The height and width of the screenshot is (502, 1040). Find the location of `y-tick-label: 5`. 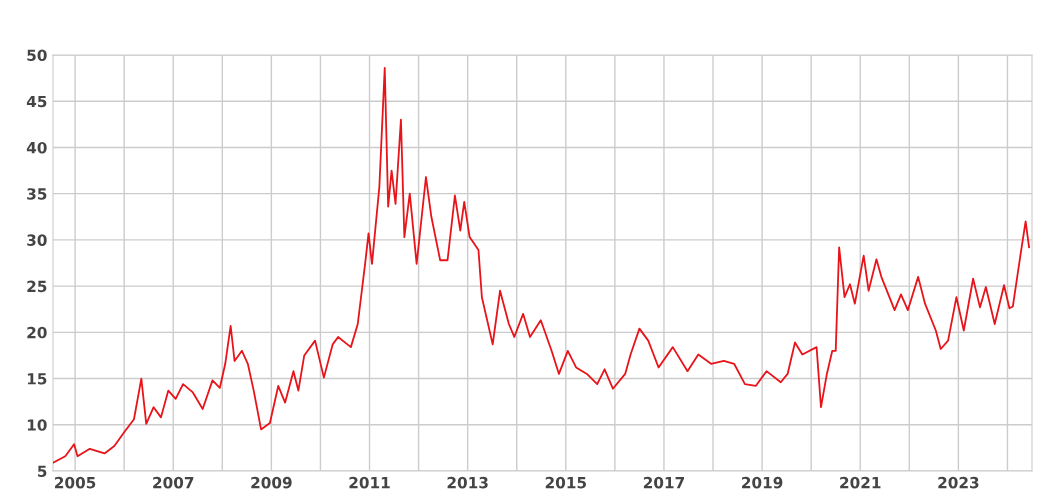

y-tick-label: 5 is located at coordinates (42, 471).